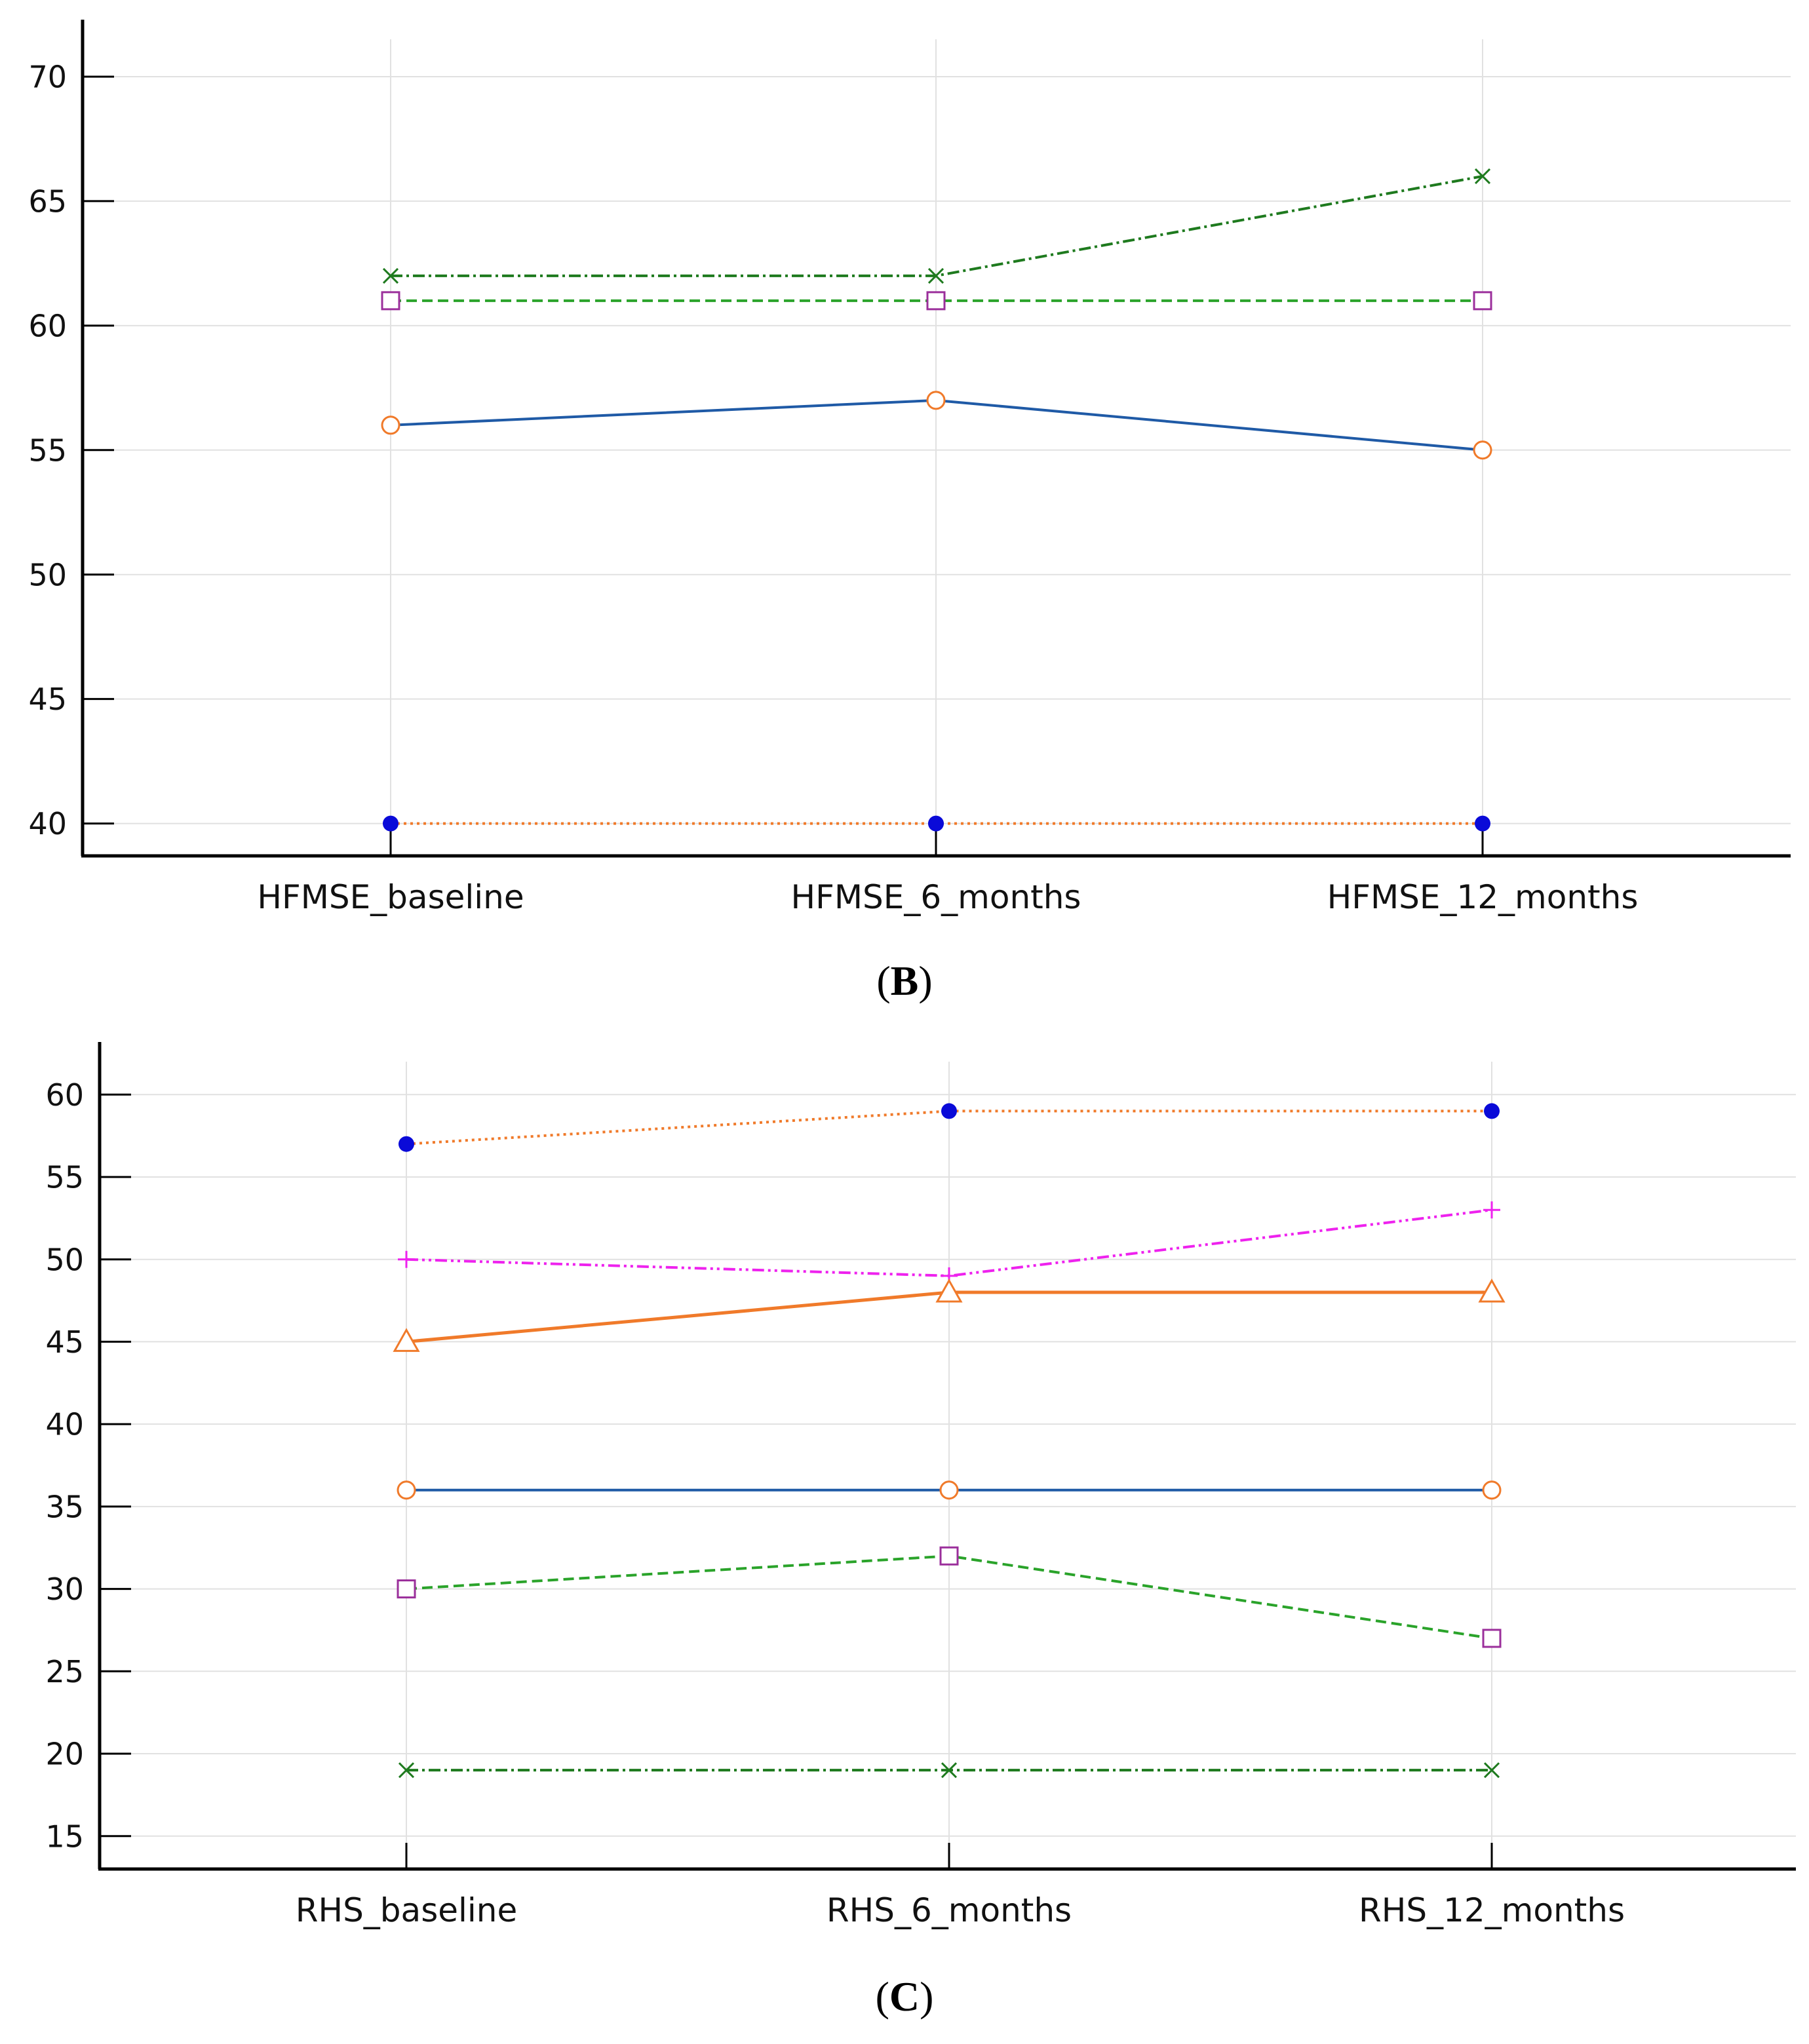  I want to click on x-tick-label: HFMSE_6_months, so click(936, 897).